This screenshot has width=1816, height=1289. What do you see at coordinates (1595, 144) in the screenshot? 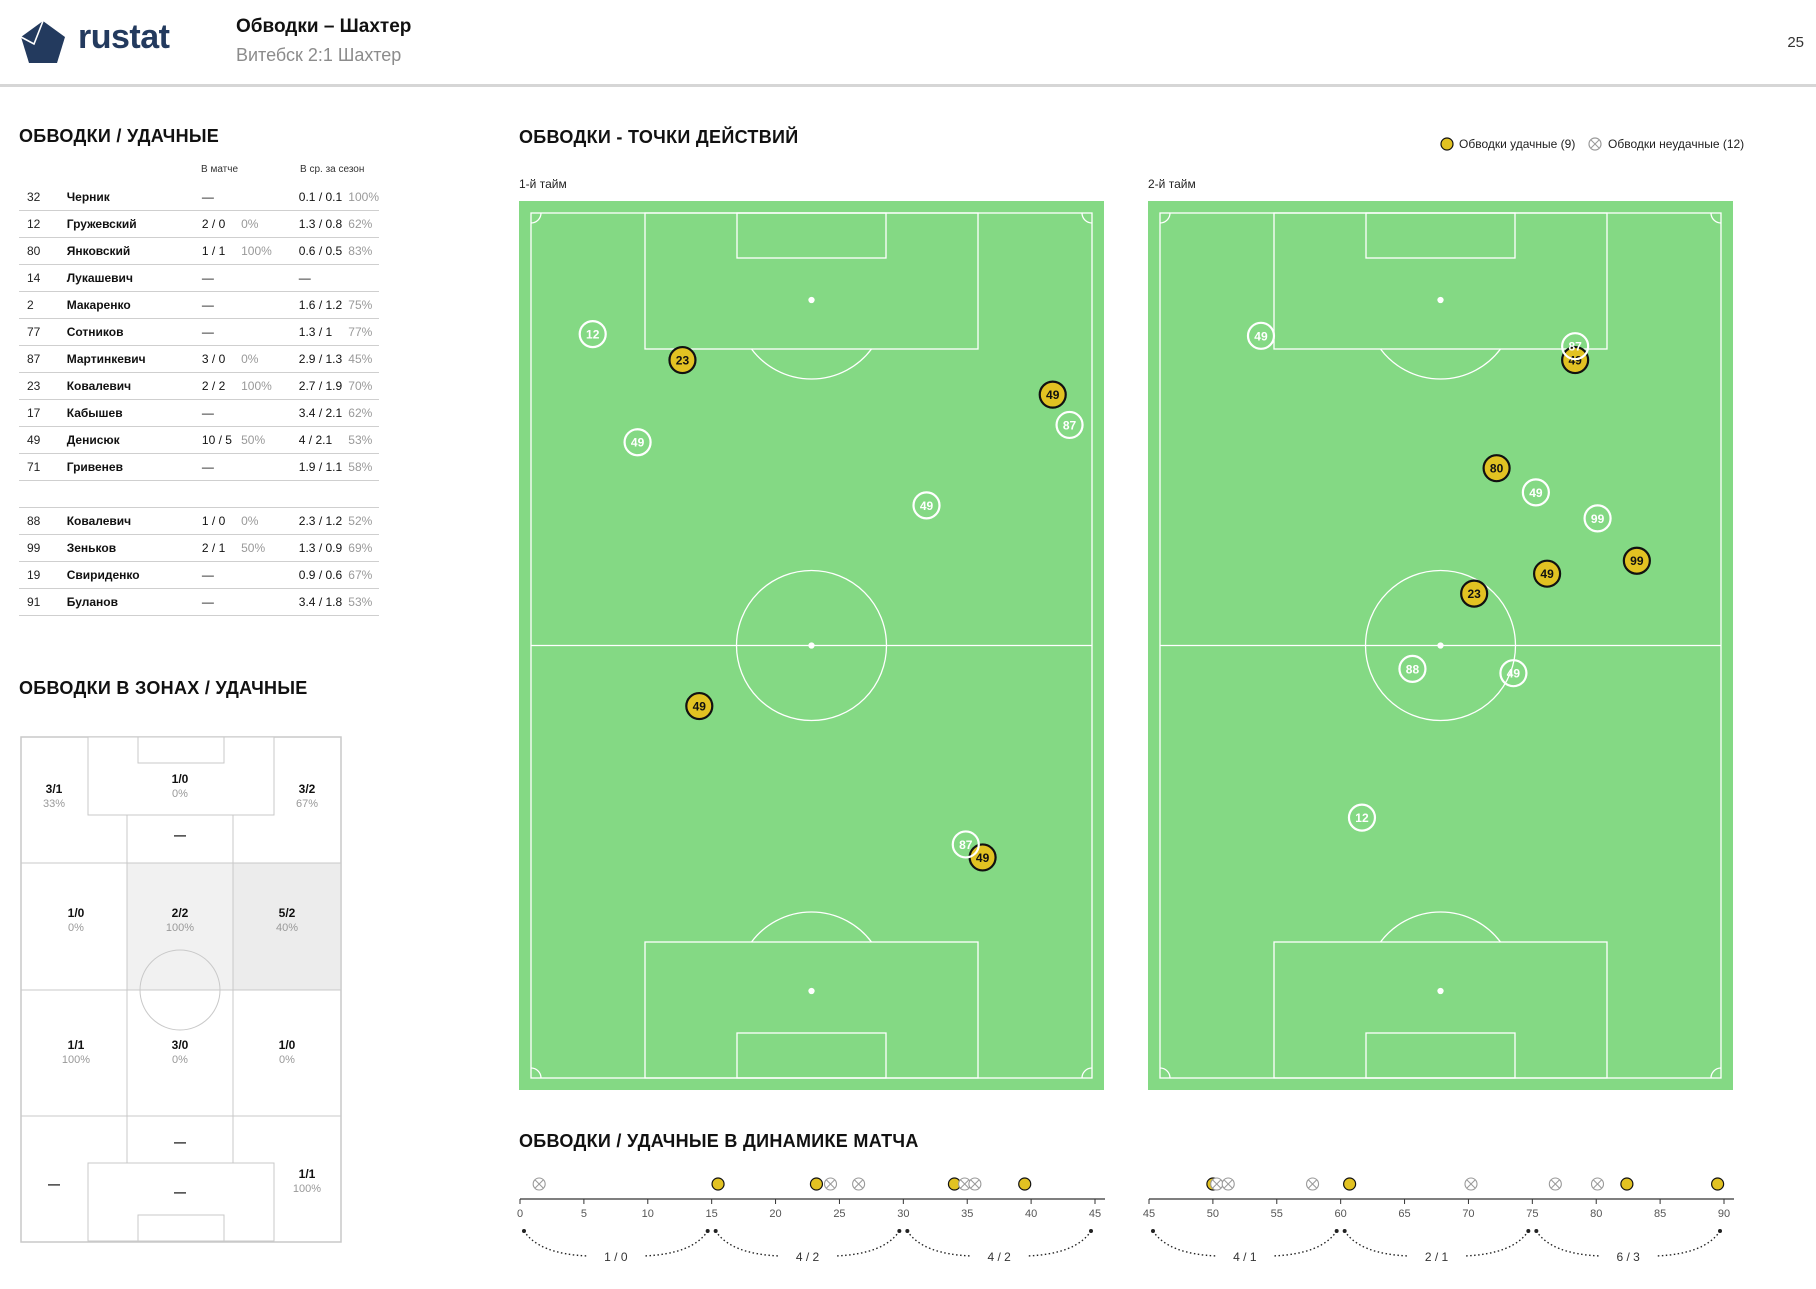
I see `legend-fail-marker` at bounding box center [1595, 144].